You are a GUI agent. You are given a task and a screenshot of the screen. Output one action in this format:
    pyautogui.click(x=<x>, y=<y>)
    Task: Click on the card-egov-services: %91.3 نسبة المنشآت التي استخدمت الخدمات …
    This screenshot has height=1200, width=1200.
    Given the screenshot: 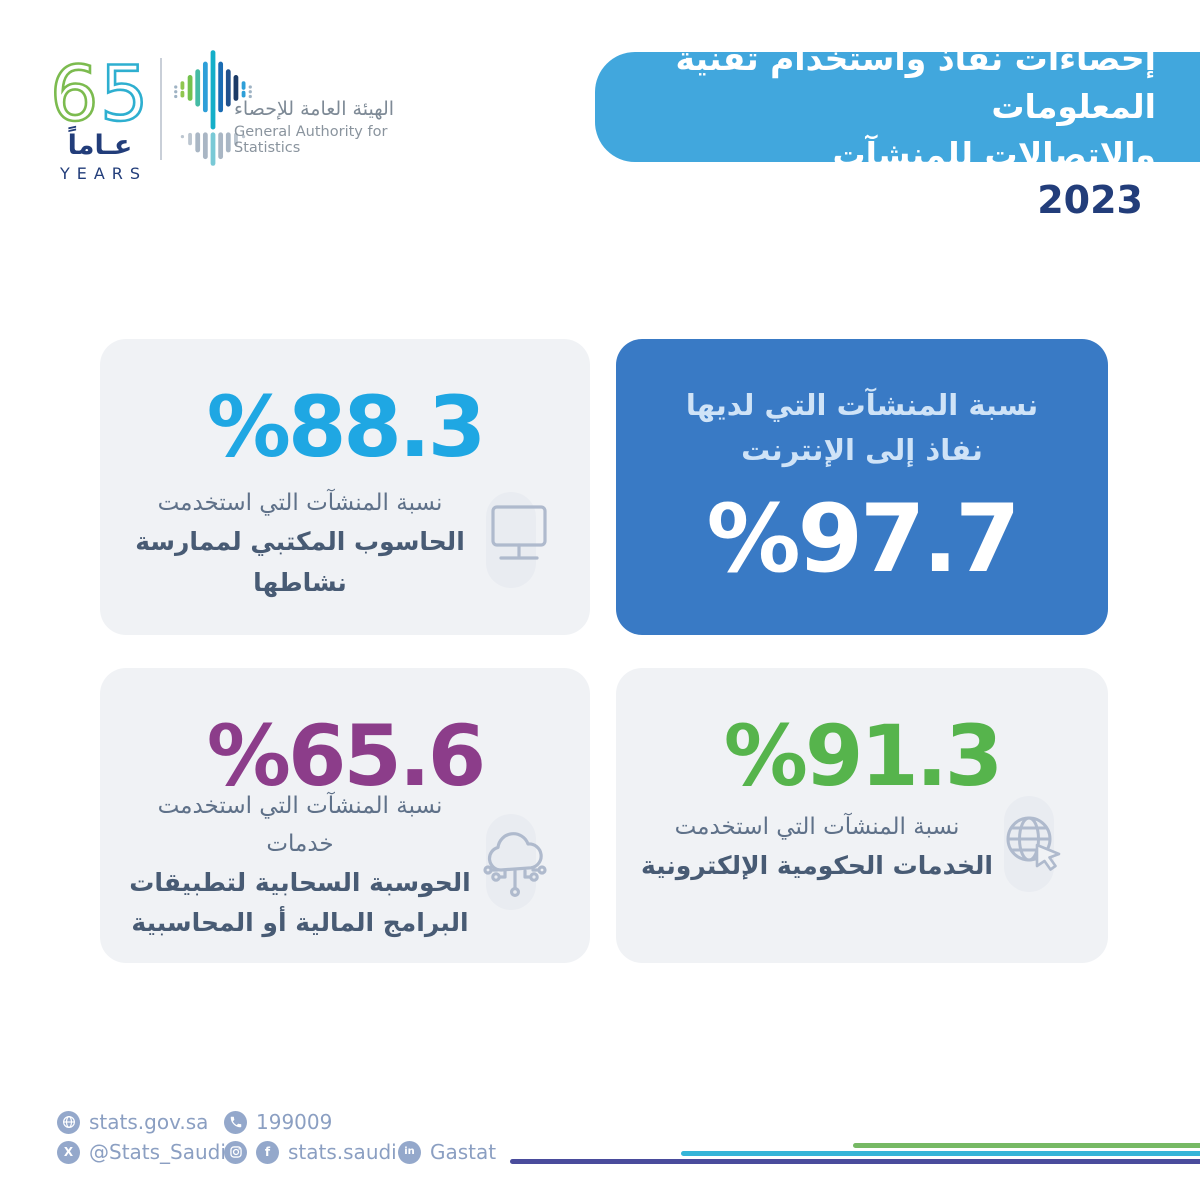 What is the action you would take?
    pyautogui.click(x=862, y=815)
    